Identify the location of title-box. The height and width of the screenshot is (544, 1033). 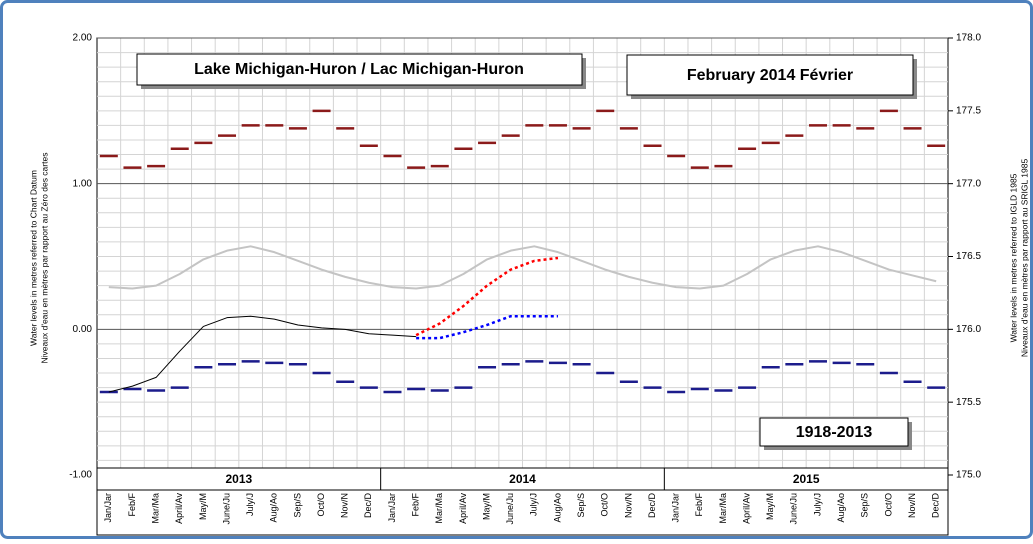
(359, 69).